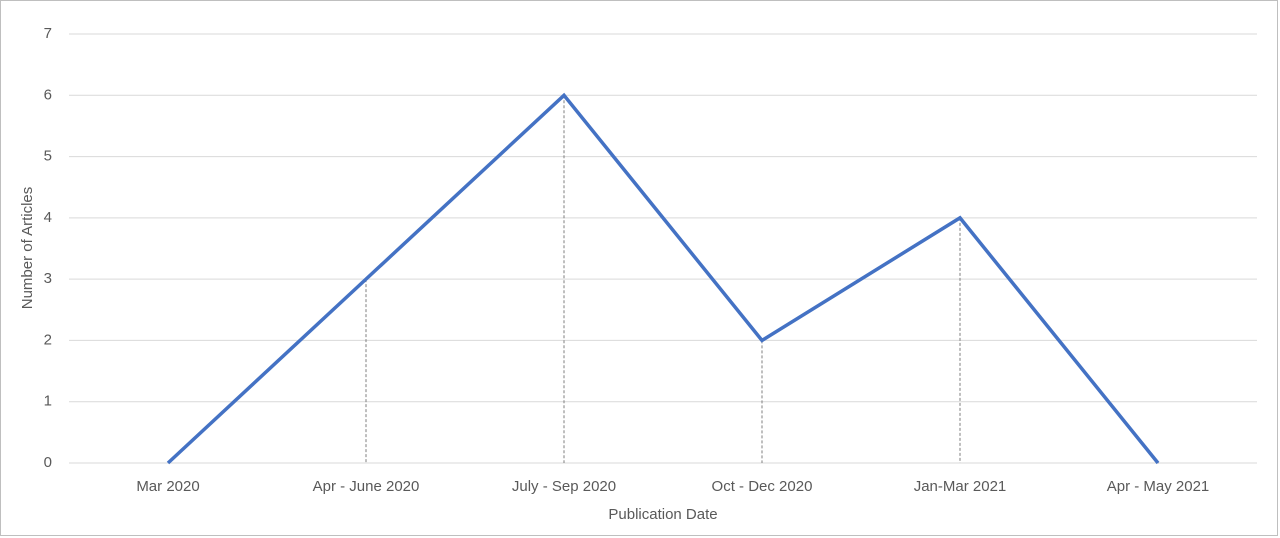 The height and width of the screenshot is (538, 1280). What do you see at coordinates (48, 217) in the screenshot?
I see `y-tick-label: 4` at bounding box center [48, 217].